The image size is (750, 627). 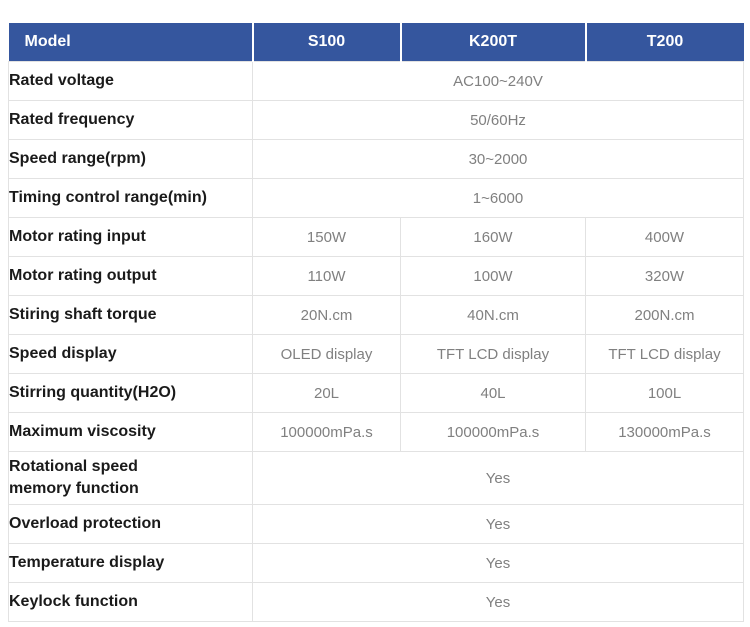 What do you see at coordinates (130, 42) in the screenshot?
I see `header-model-label: Model` at bounding box center [130, 42].